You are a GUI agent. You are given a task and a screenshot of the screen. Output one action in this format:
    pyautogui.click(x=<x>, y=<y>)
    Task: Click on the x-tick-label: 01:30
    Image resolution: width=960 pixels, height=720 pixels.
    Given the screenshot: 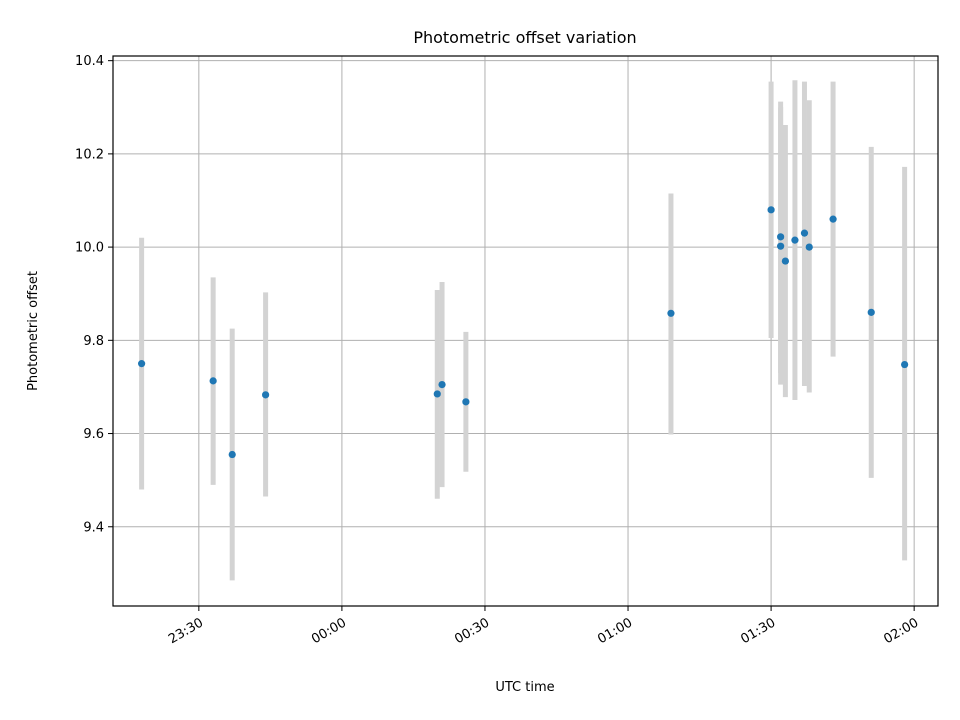 What is the action you would take?
    pyautogui.click(x=758, y=631)
    